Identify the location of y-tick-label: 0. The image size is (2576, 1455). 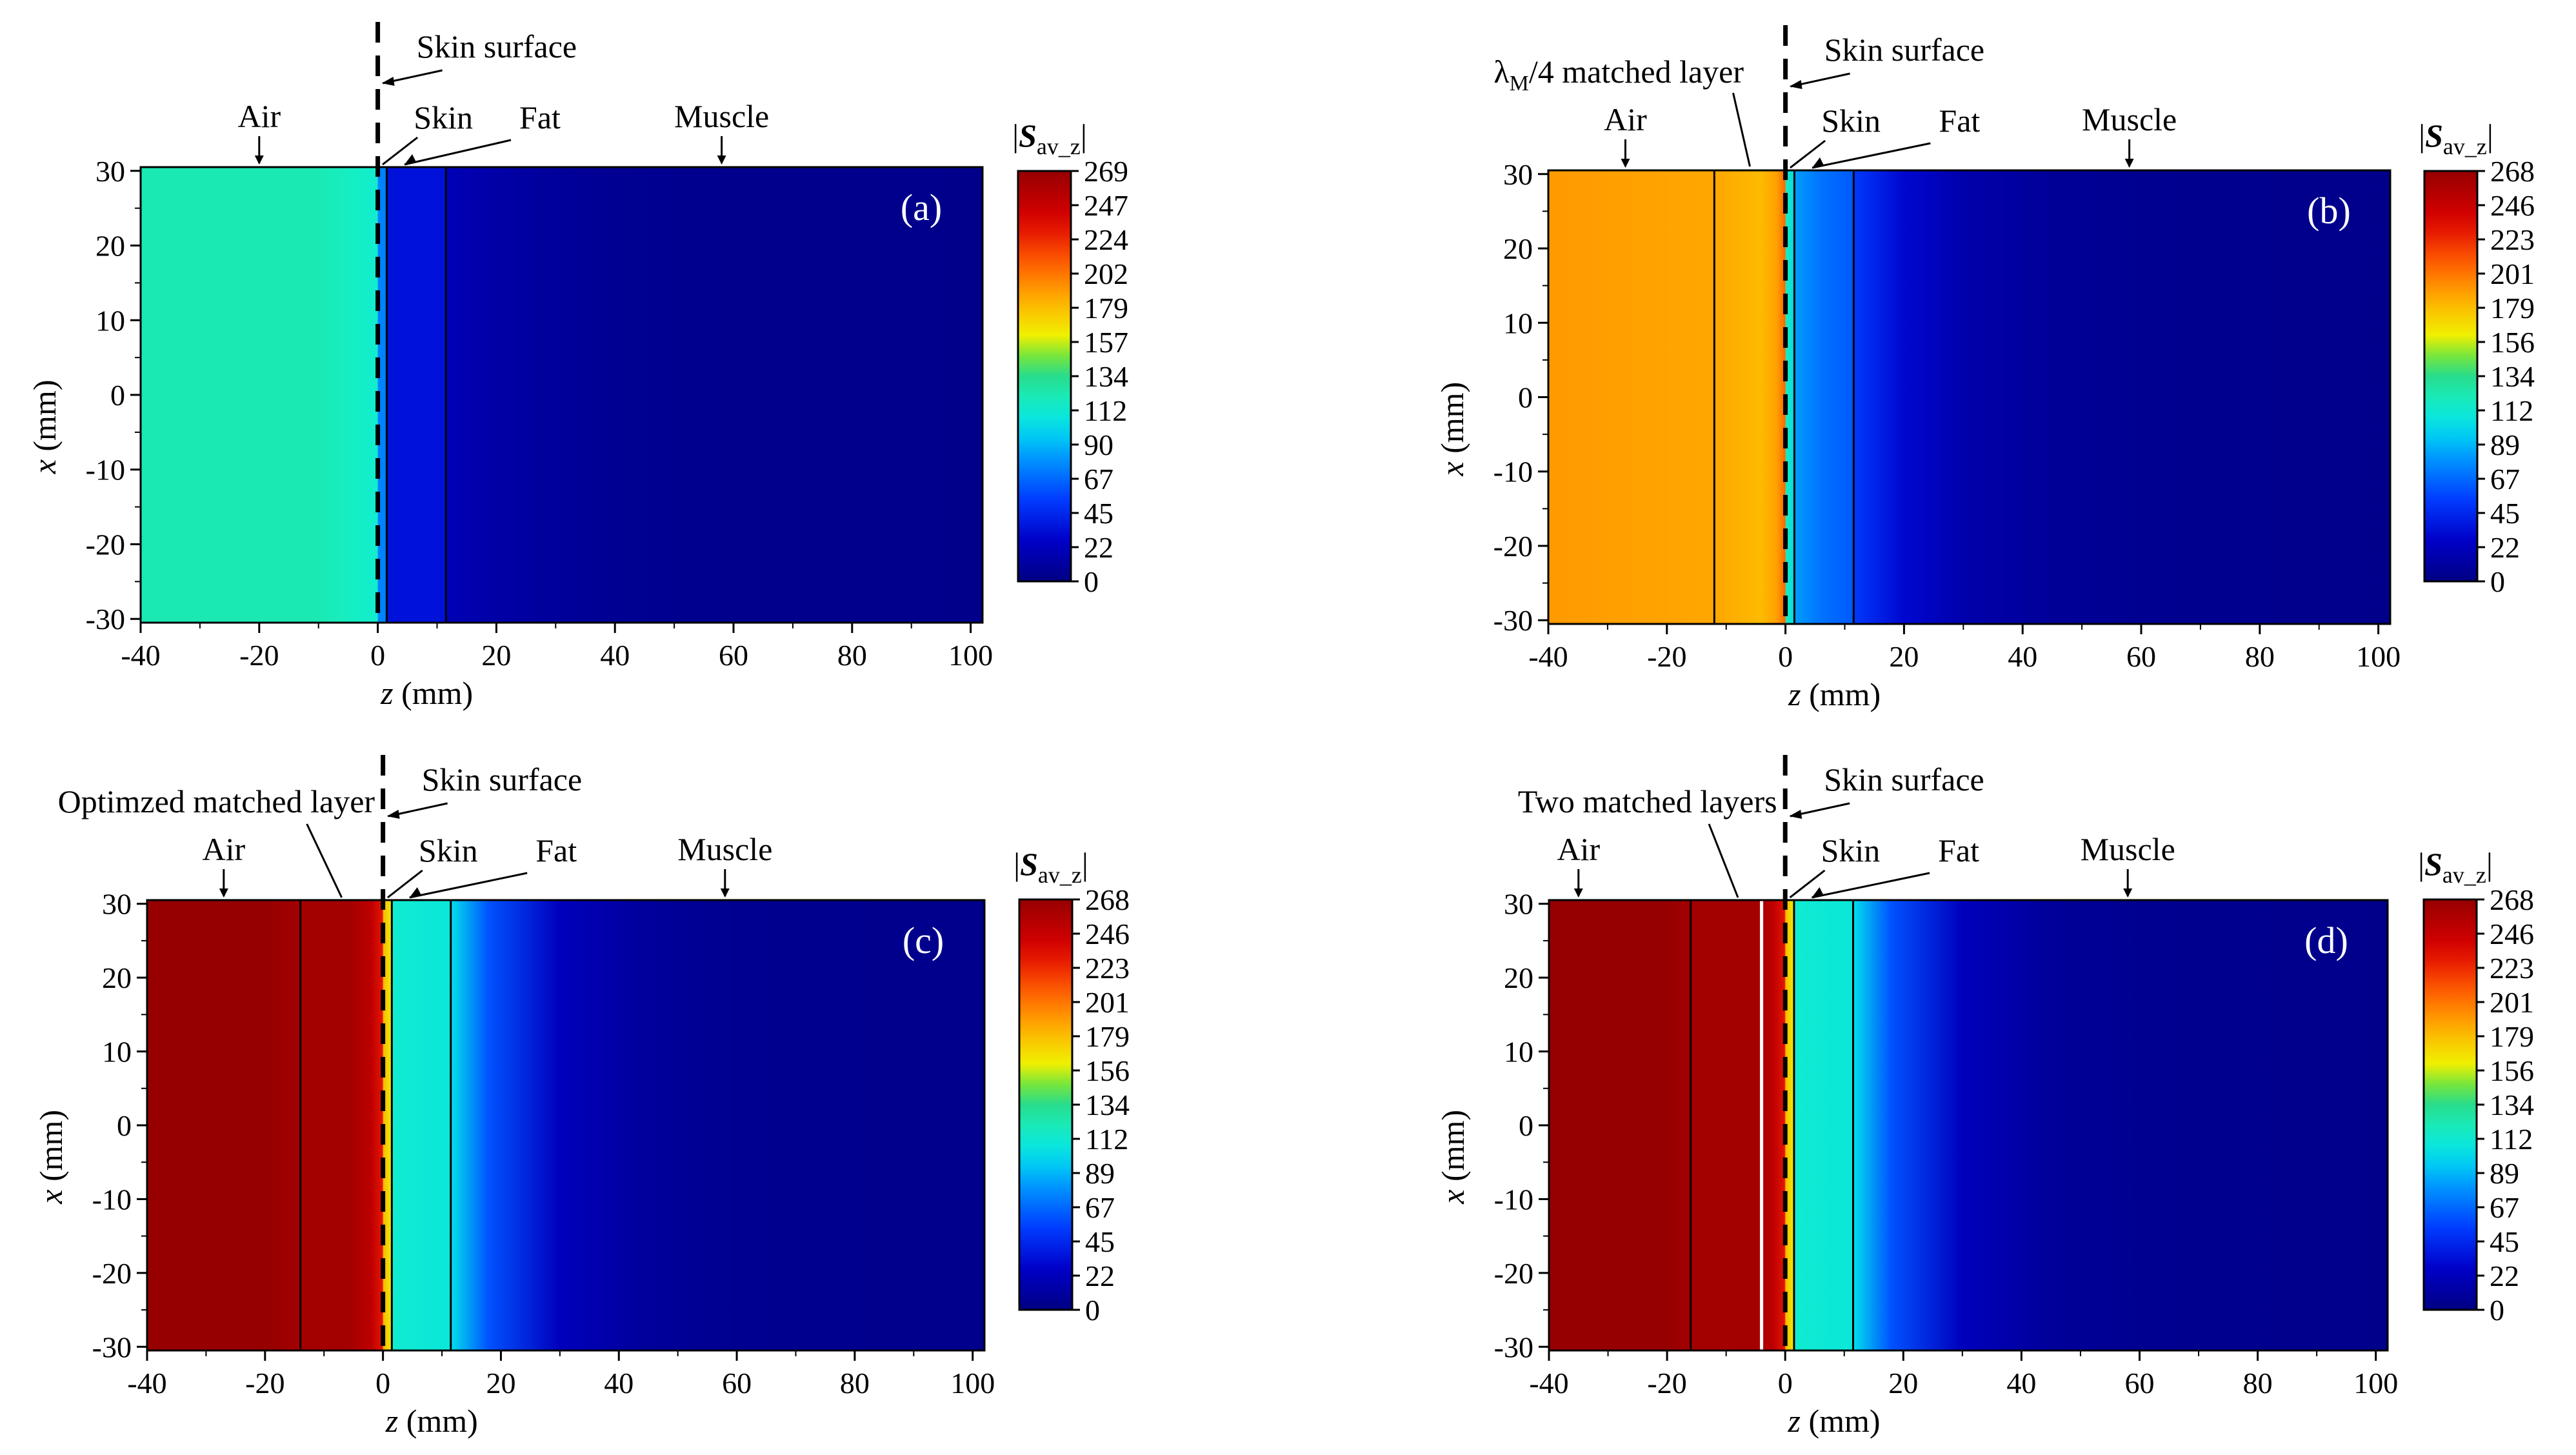
(1525, 397).